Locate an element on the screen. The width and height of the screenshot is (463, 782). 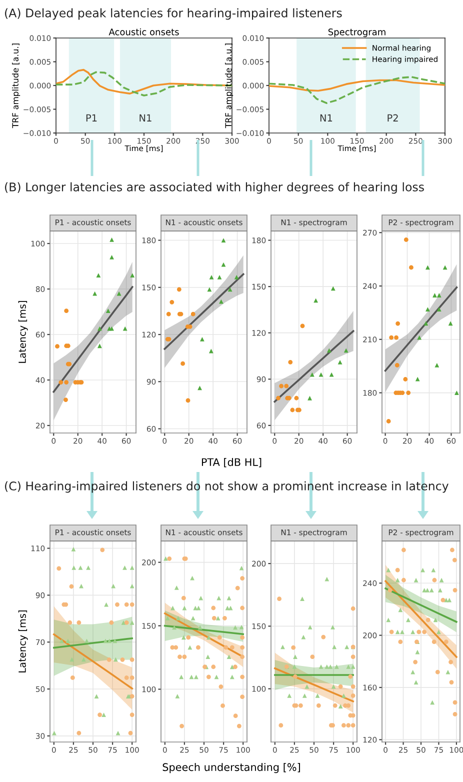
text: (A) Delayed peak latencies for hearing-impaired listeners is located at coordinates (173, 14).